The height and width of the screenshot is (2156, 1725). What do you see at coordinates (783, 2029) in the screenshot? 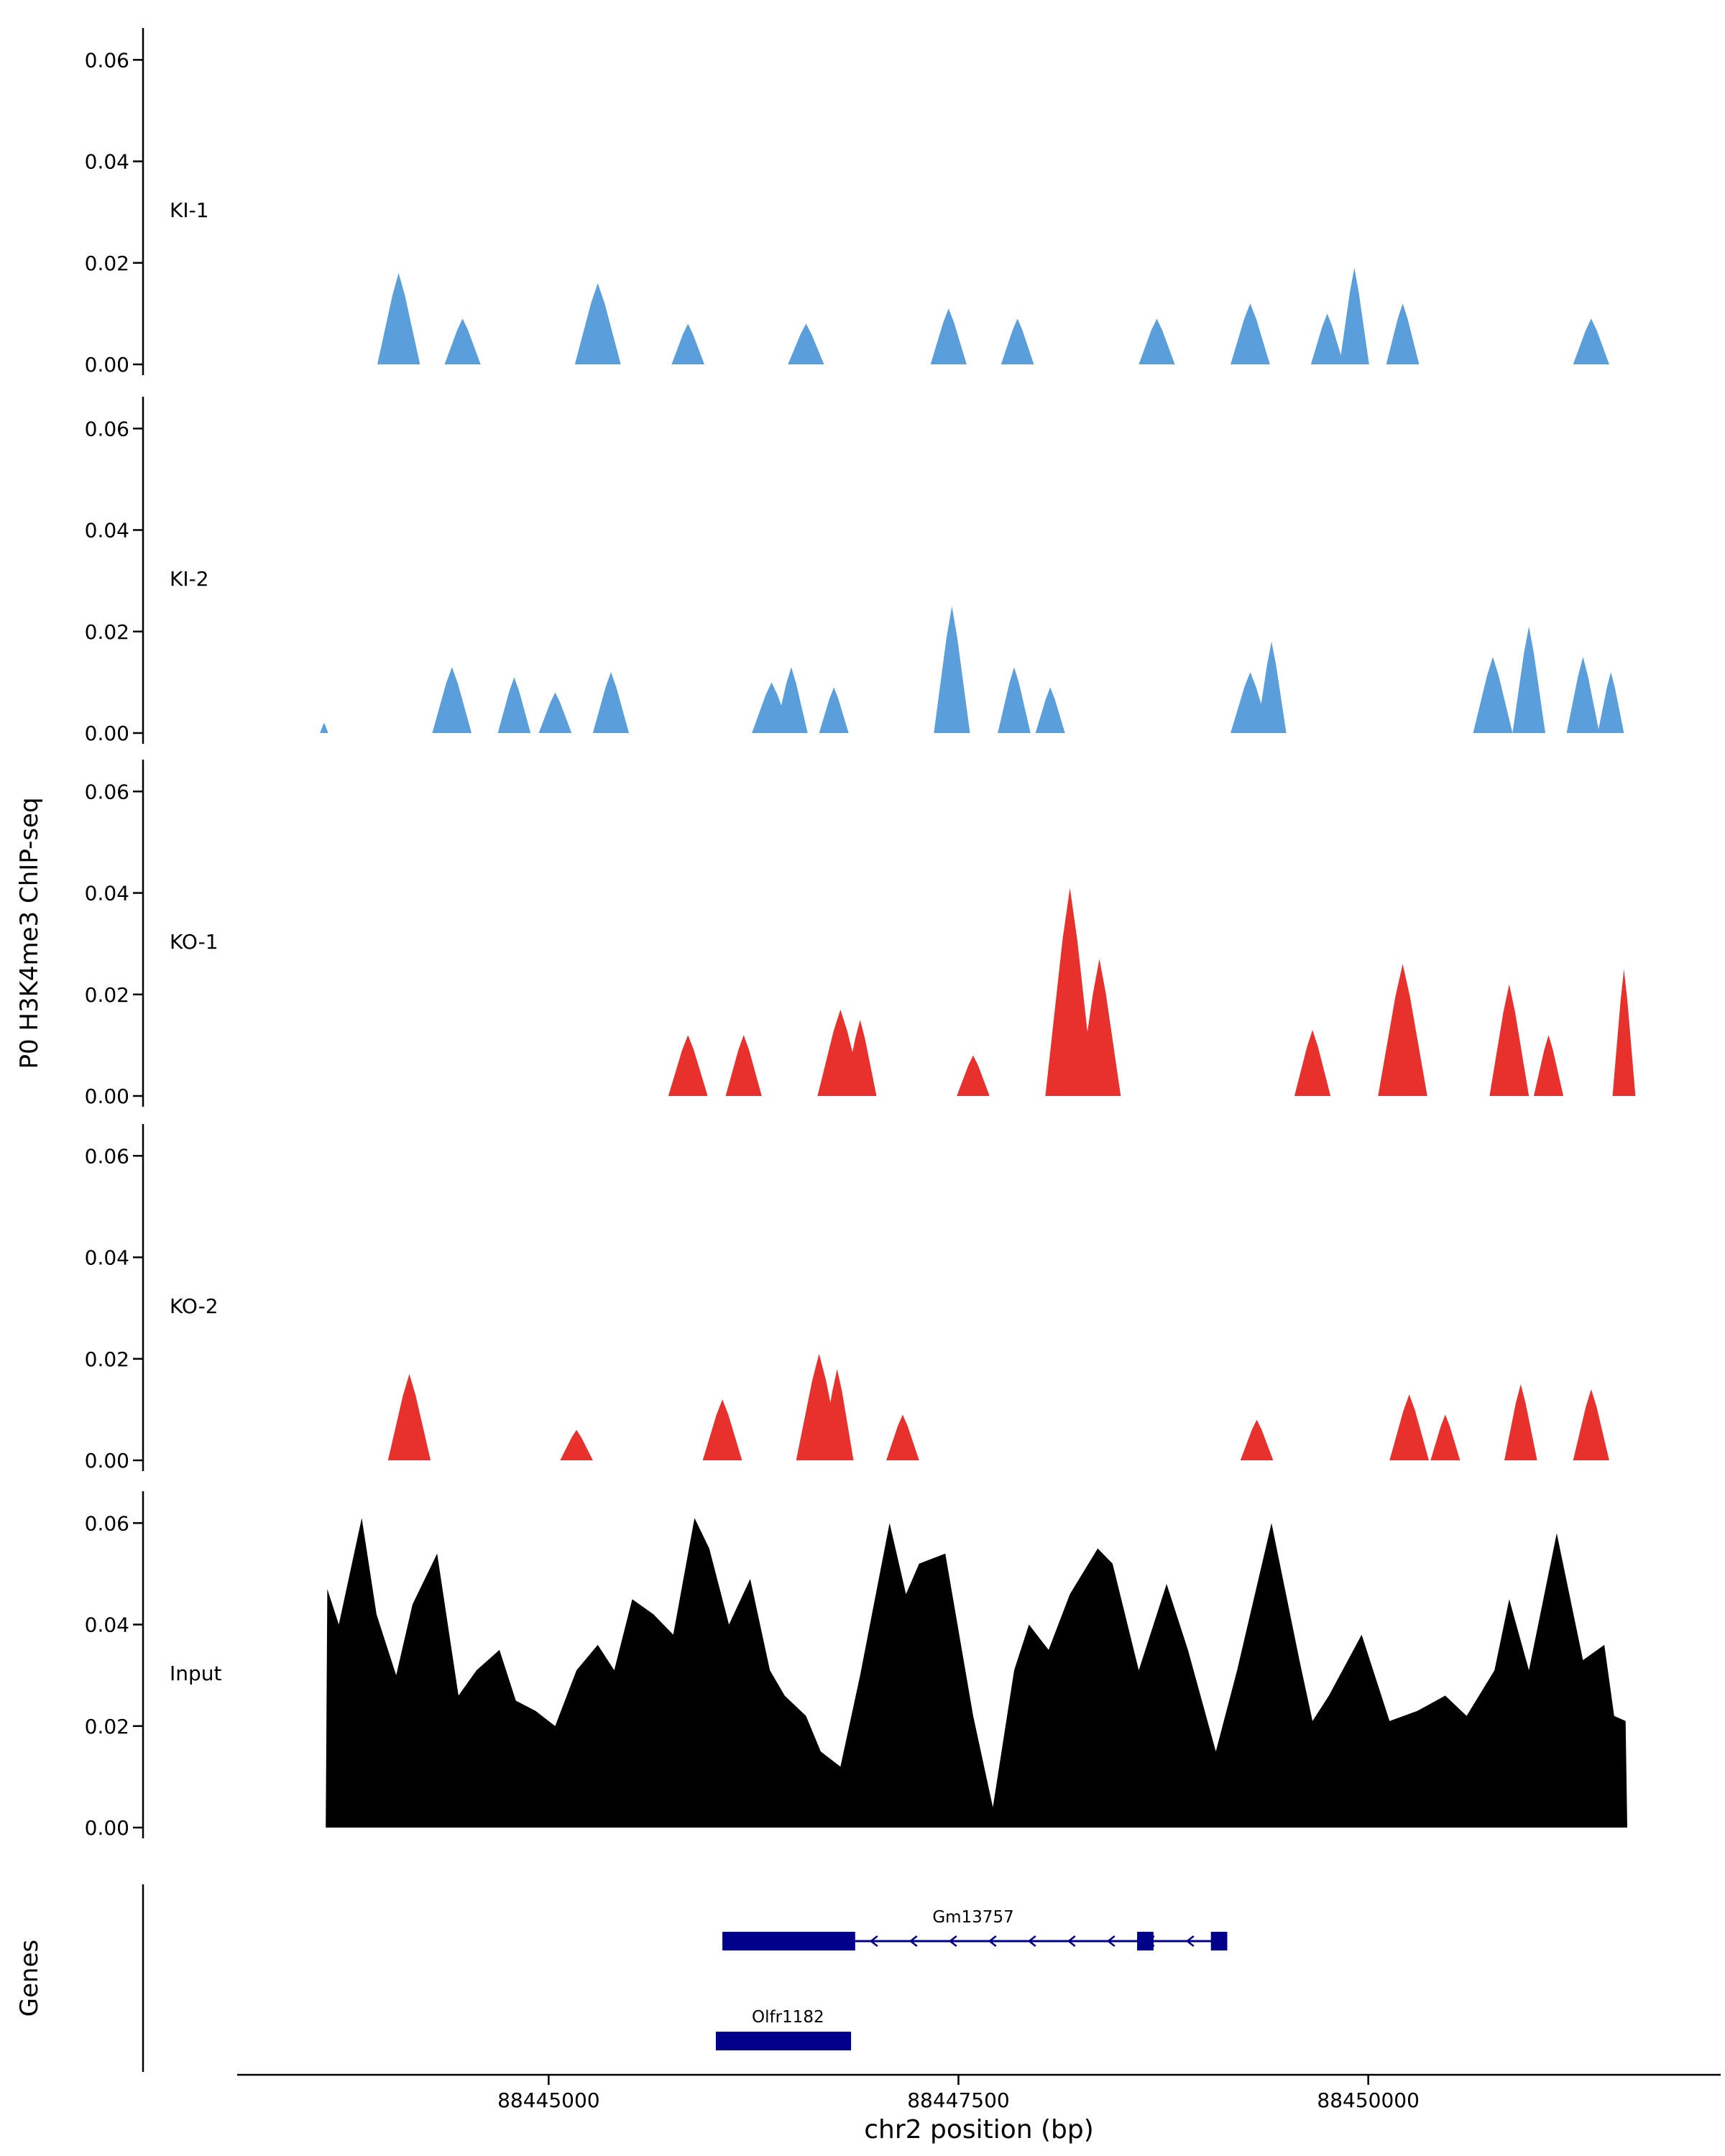
I see `gene-Olfr1182: Olfr1182` at bounding box center [783, 2029].